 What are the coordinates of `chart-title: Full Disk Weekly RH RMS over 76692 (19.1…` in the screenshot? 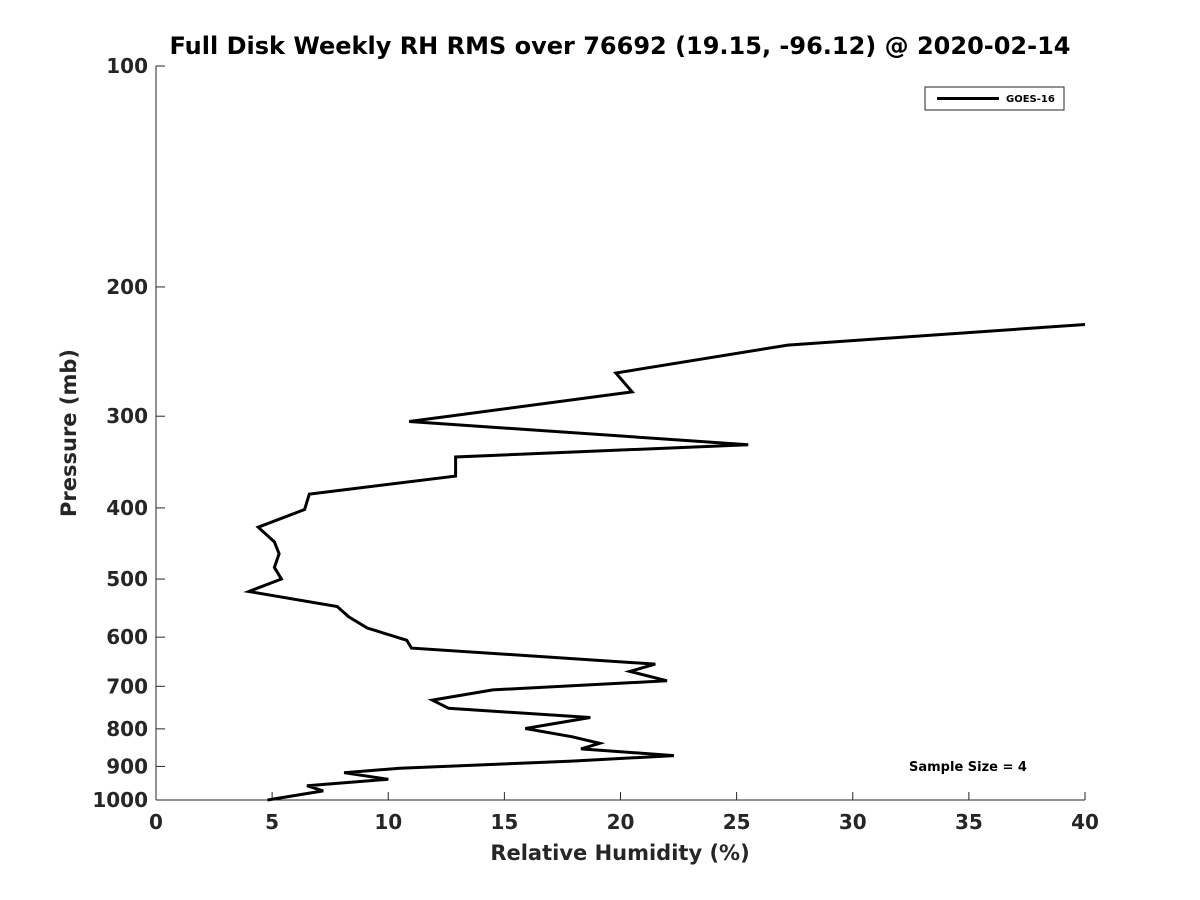 It's located at (619, 46).